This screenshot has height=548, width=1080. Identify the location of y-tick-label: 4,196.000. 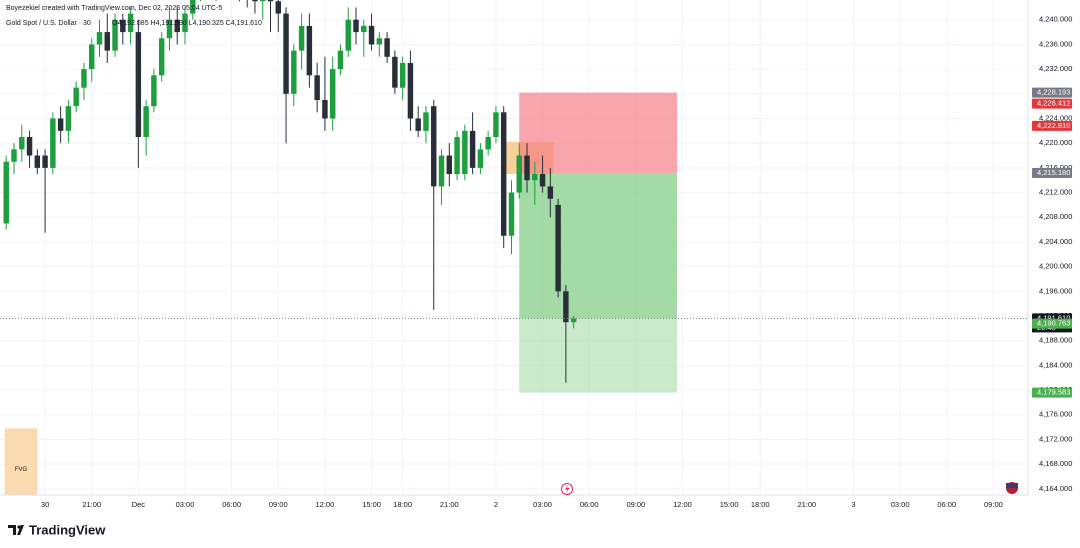
(1055, 290).